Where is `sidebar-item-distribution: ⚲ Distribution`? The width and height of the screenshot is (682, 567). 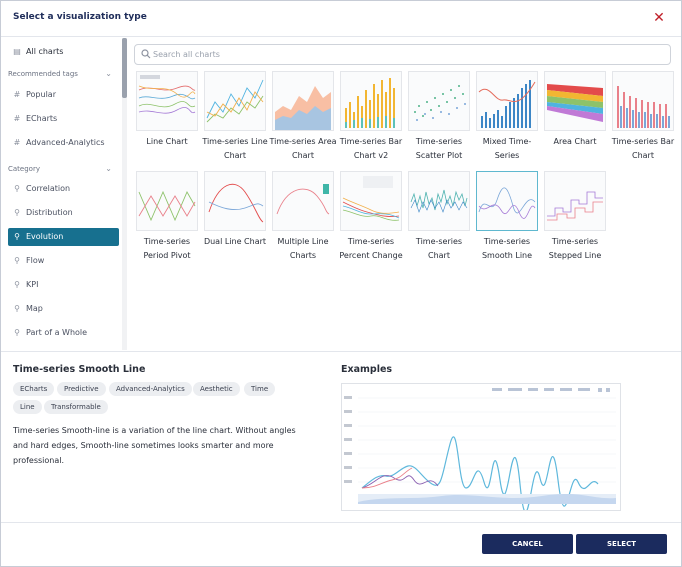
sidebar-item-distribution: ⚲ Distribution is located at coordinates (63, 213).